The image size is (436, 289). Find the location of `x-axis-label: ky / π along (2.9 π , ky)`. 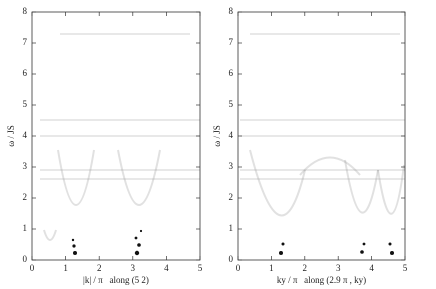

x-axis-label: ky / π along (2.9 π , ky) is located at coordinates (321, 280).